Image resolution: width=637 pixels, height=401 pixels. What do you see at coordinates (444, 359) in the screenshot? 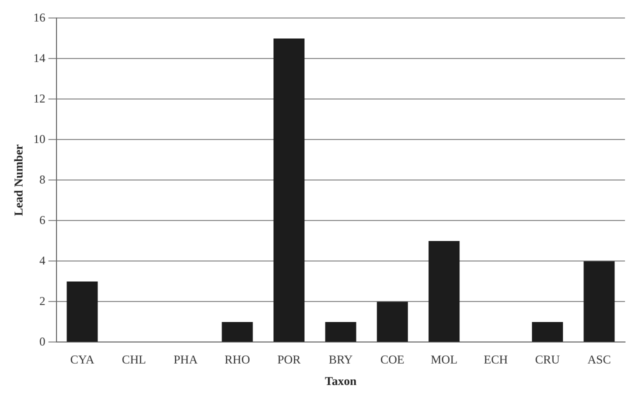
I see `x-tick-label: MOL` at bounding box center [444, 359].